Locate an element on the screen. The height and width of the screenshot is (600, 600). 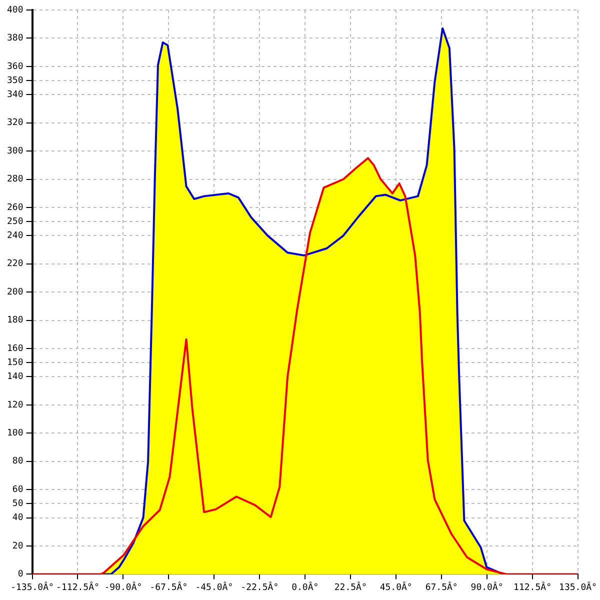
x-tick-label: 135.0Â° is located at coordinates (578, 586).